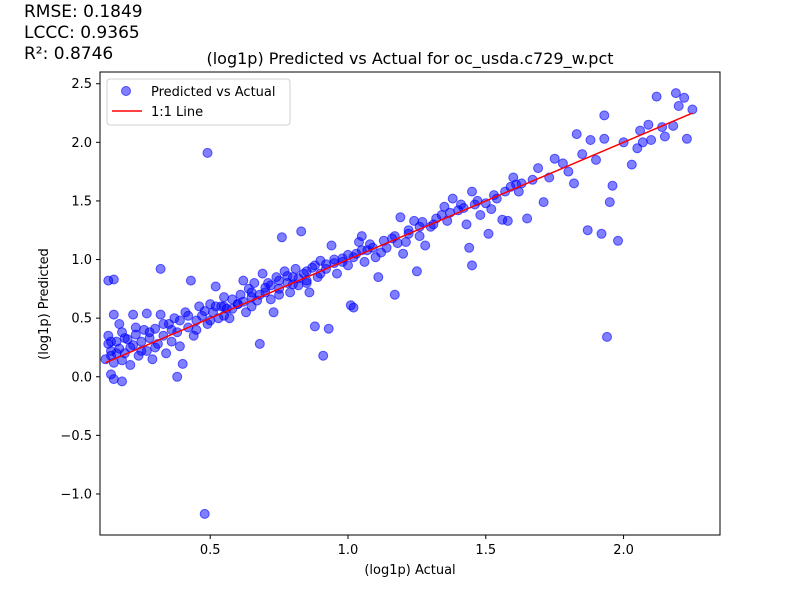 The image size is (800, 600). Describe the element at coordinates (81, 319) in the screenshot. I see `y-tick-label: 0.5` at that location.